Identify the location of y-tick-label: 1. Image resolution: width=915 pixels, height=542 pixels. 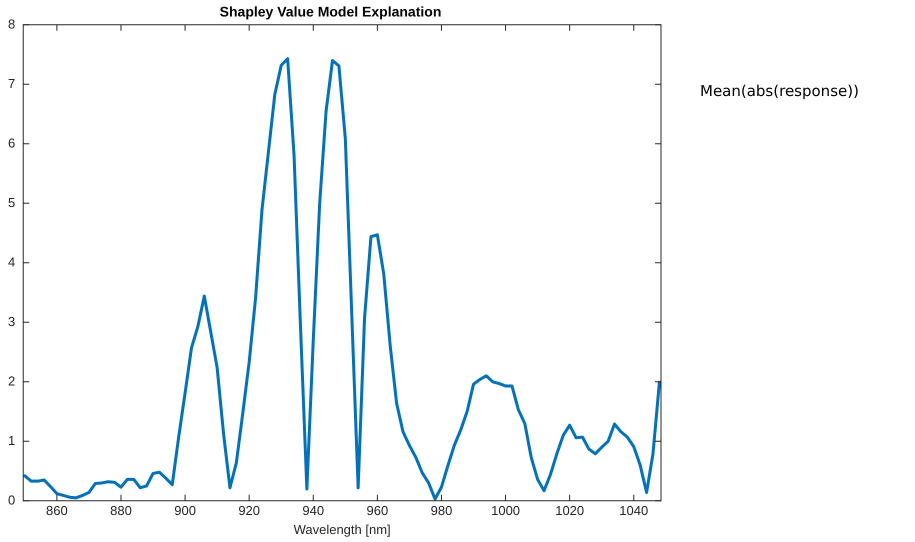
(12, 440).